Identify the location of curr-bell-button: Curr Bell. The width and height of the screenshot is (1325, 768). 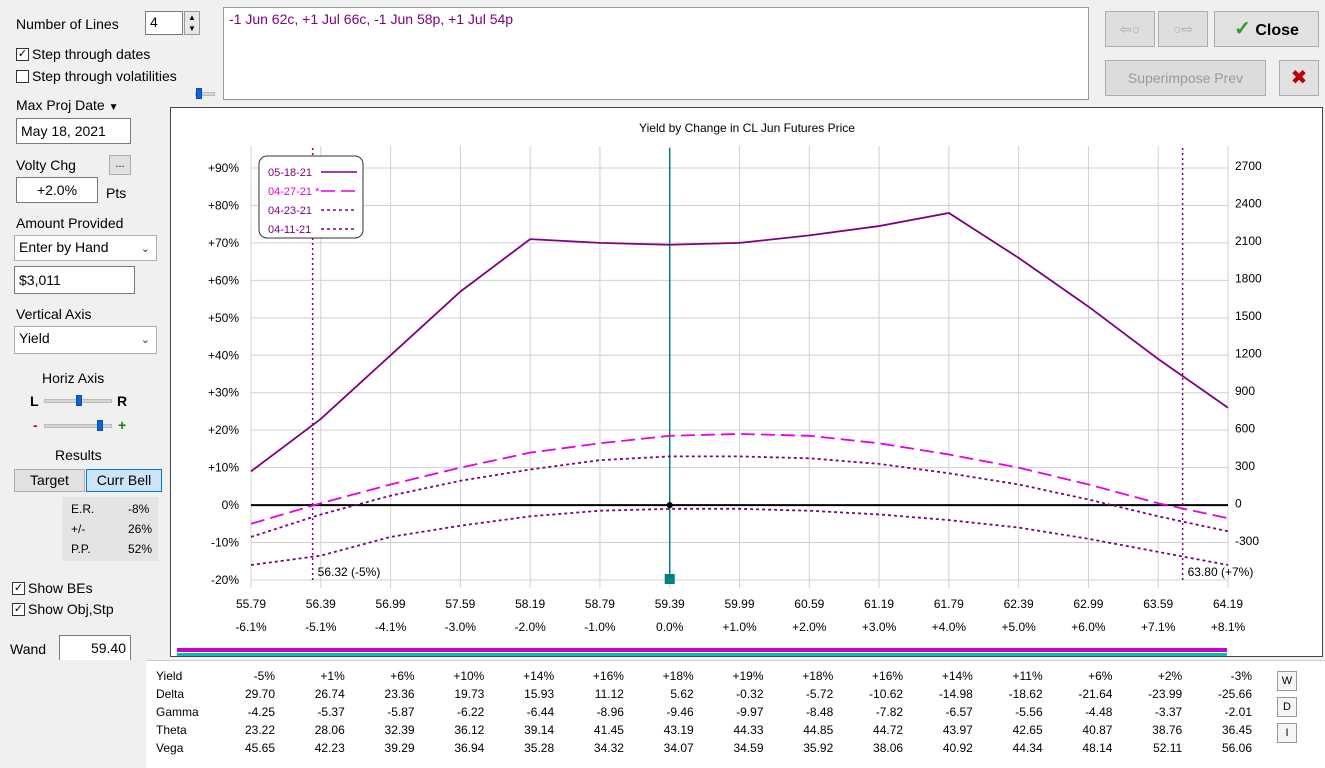
(124, 480).